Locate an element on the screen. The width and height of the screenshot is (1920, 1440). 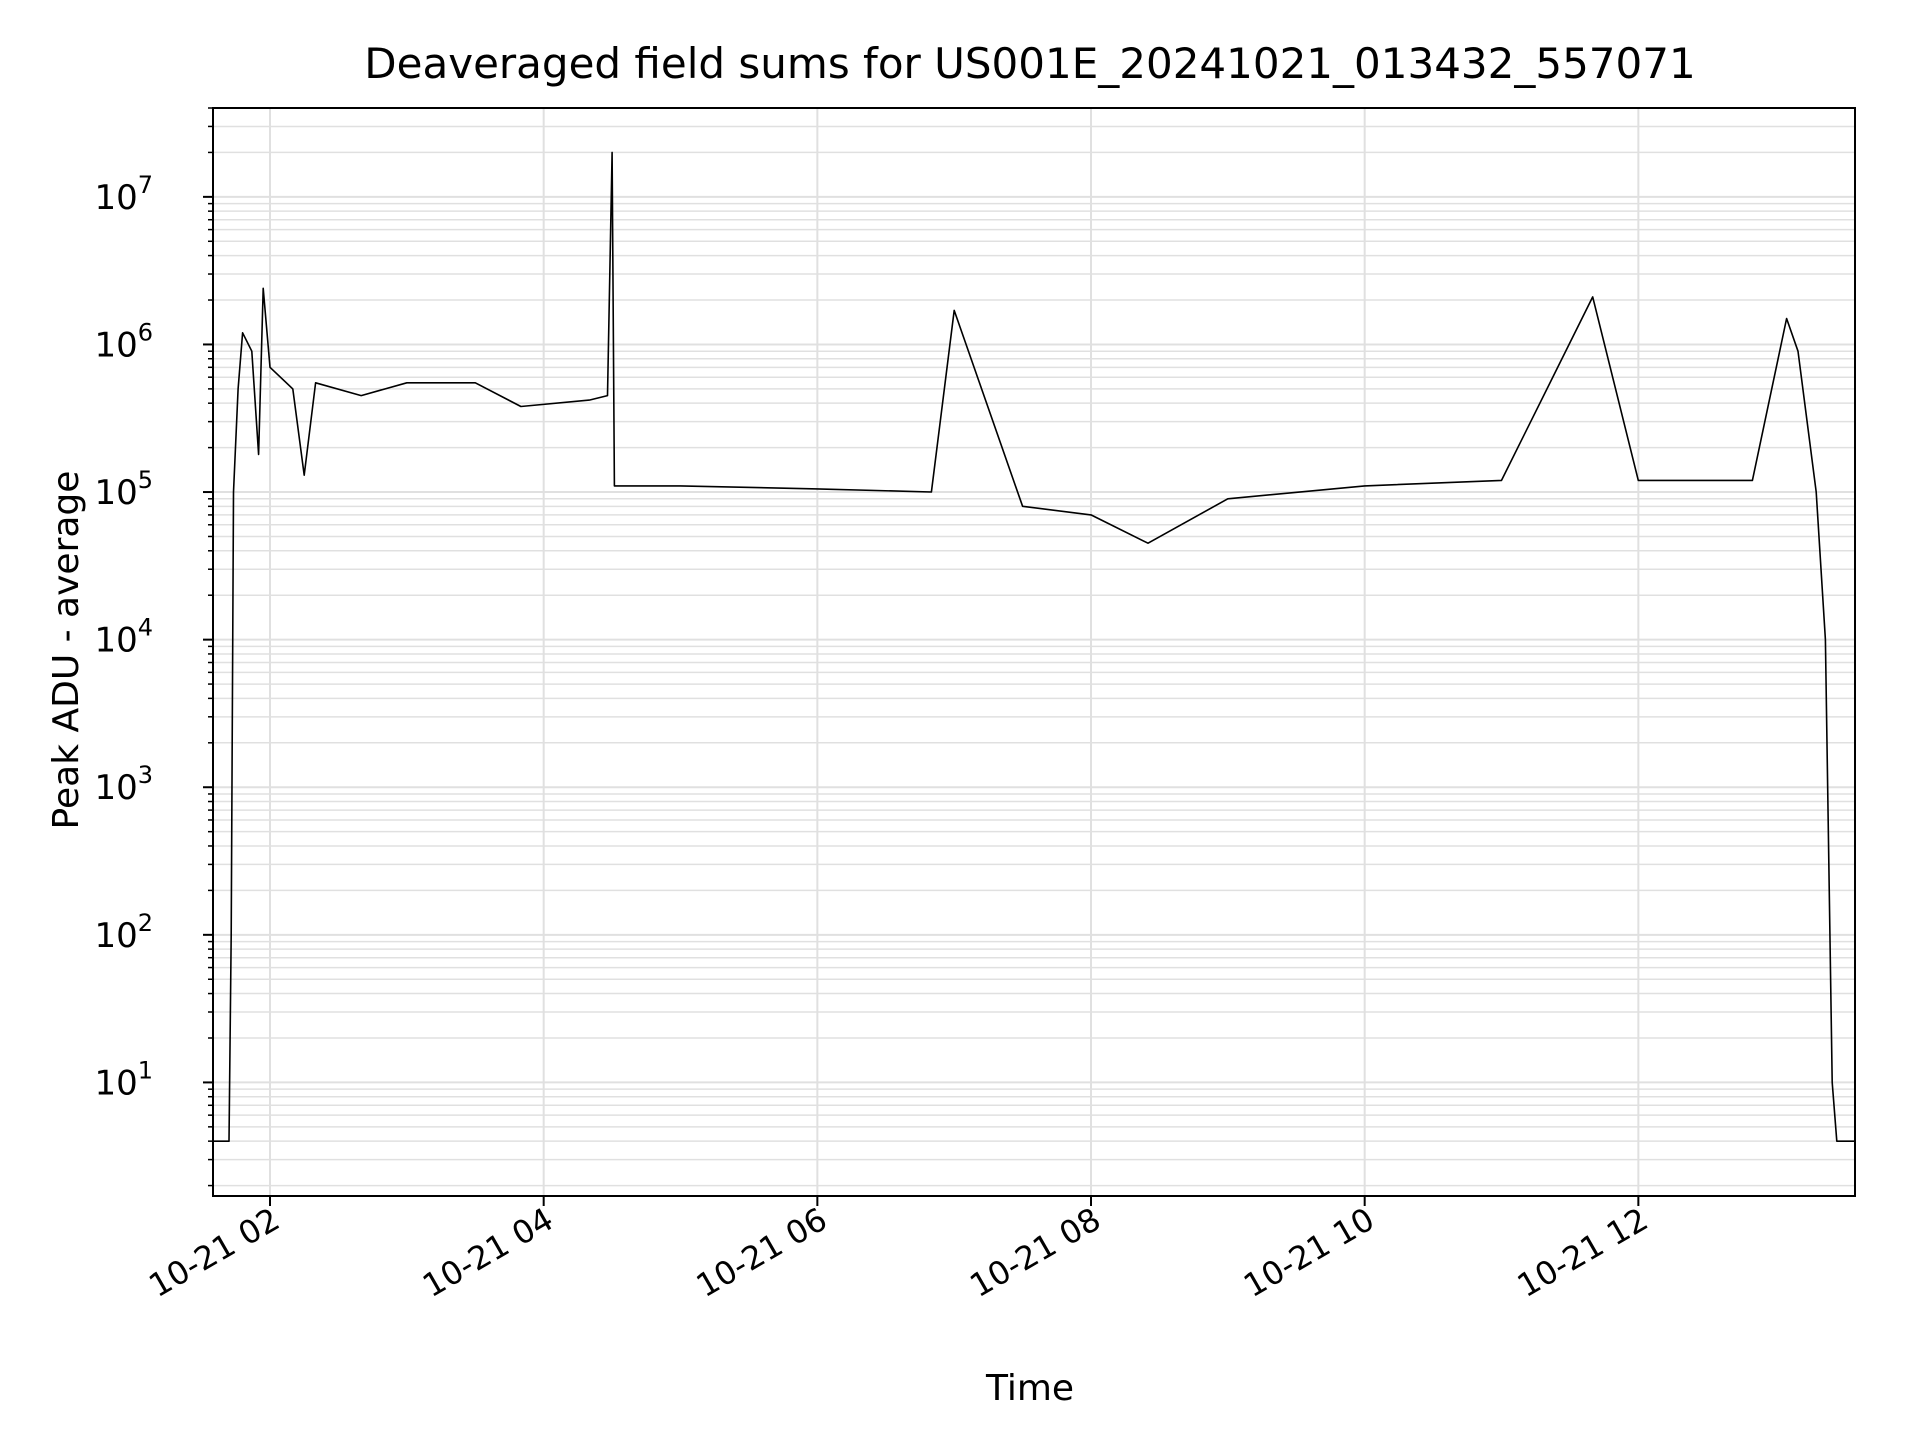
y-tick-exponent: 1 is located at coordinates (145, 1070).